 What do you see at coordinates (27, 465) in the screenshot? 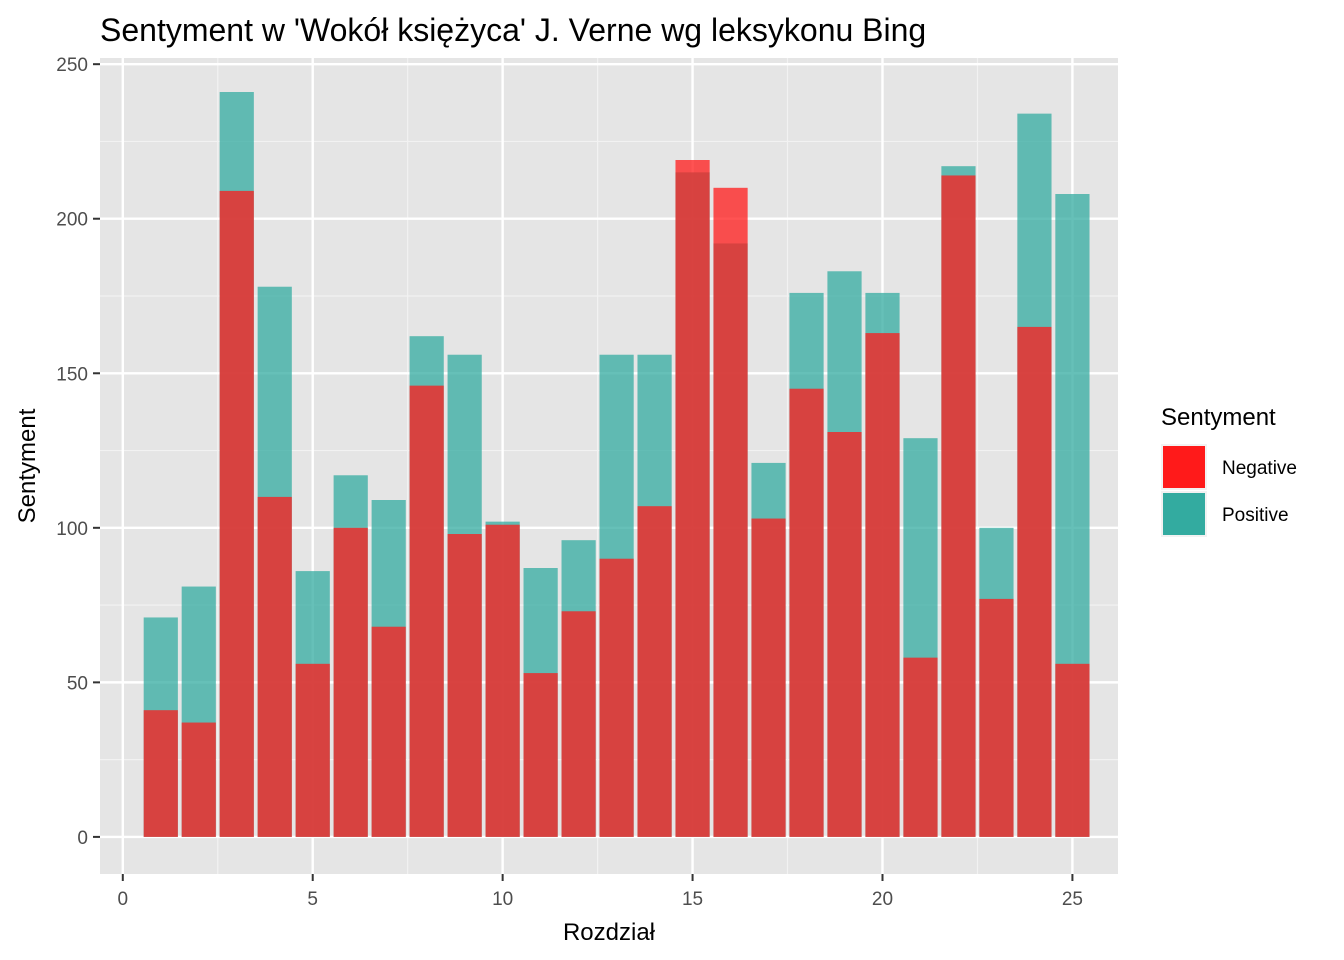
I see `y-axis-title: Sentyment` at bounding box center [27, 465].